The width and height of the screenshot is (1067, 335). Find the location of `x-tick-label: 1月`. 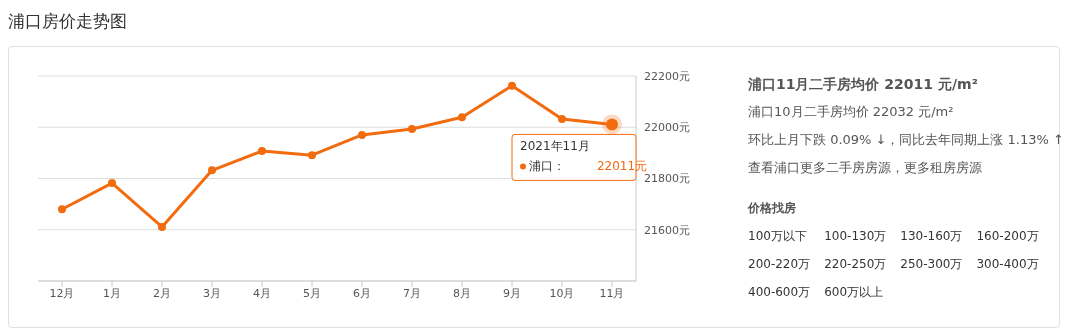

x-tick-label: 1月 is located at coordinates (112, 293).